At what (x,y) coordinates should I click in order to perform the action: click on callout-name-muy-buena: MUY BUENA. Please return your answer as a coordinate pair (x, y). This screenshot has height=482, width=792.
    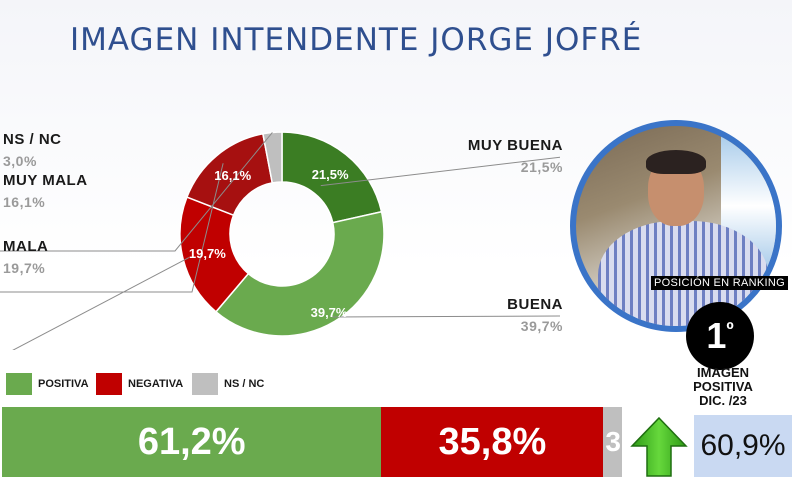
    Looking at the image, I should click on (515, 145).